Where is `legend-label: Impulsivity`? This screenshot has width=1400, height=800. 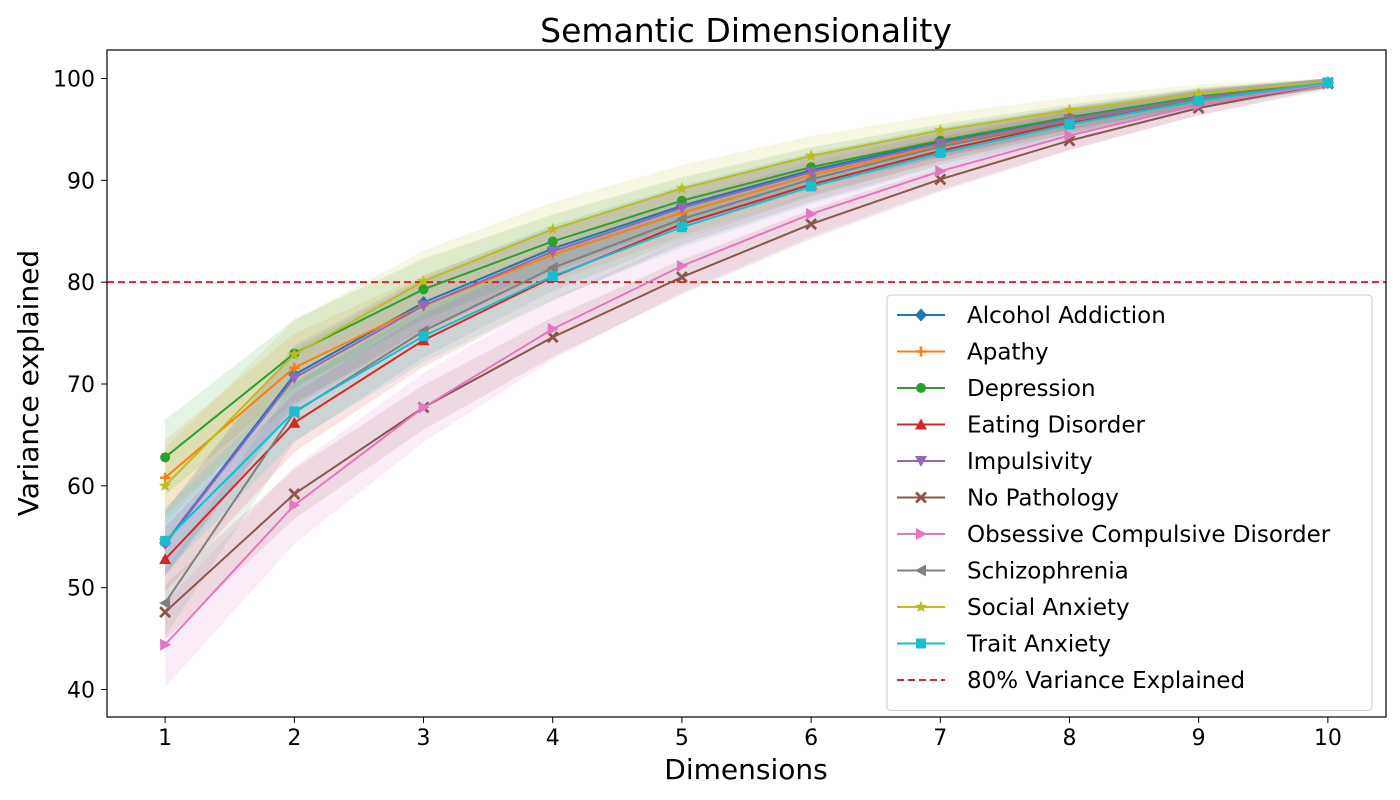 legend-label: Impulsivity is located at coordinates (1030, 462).